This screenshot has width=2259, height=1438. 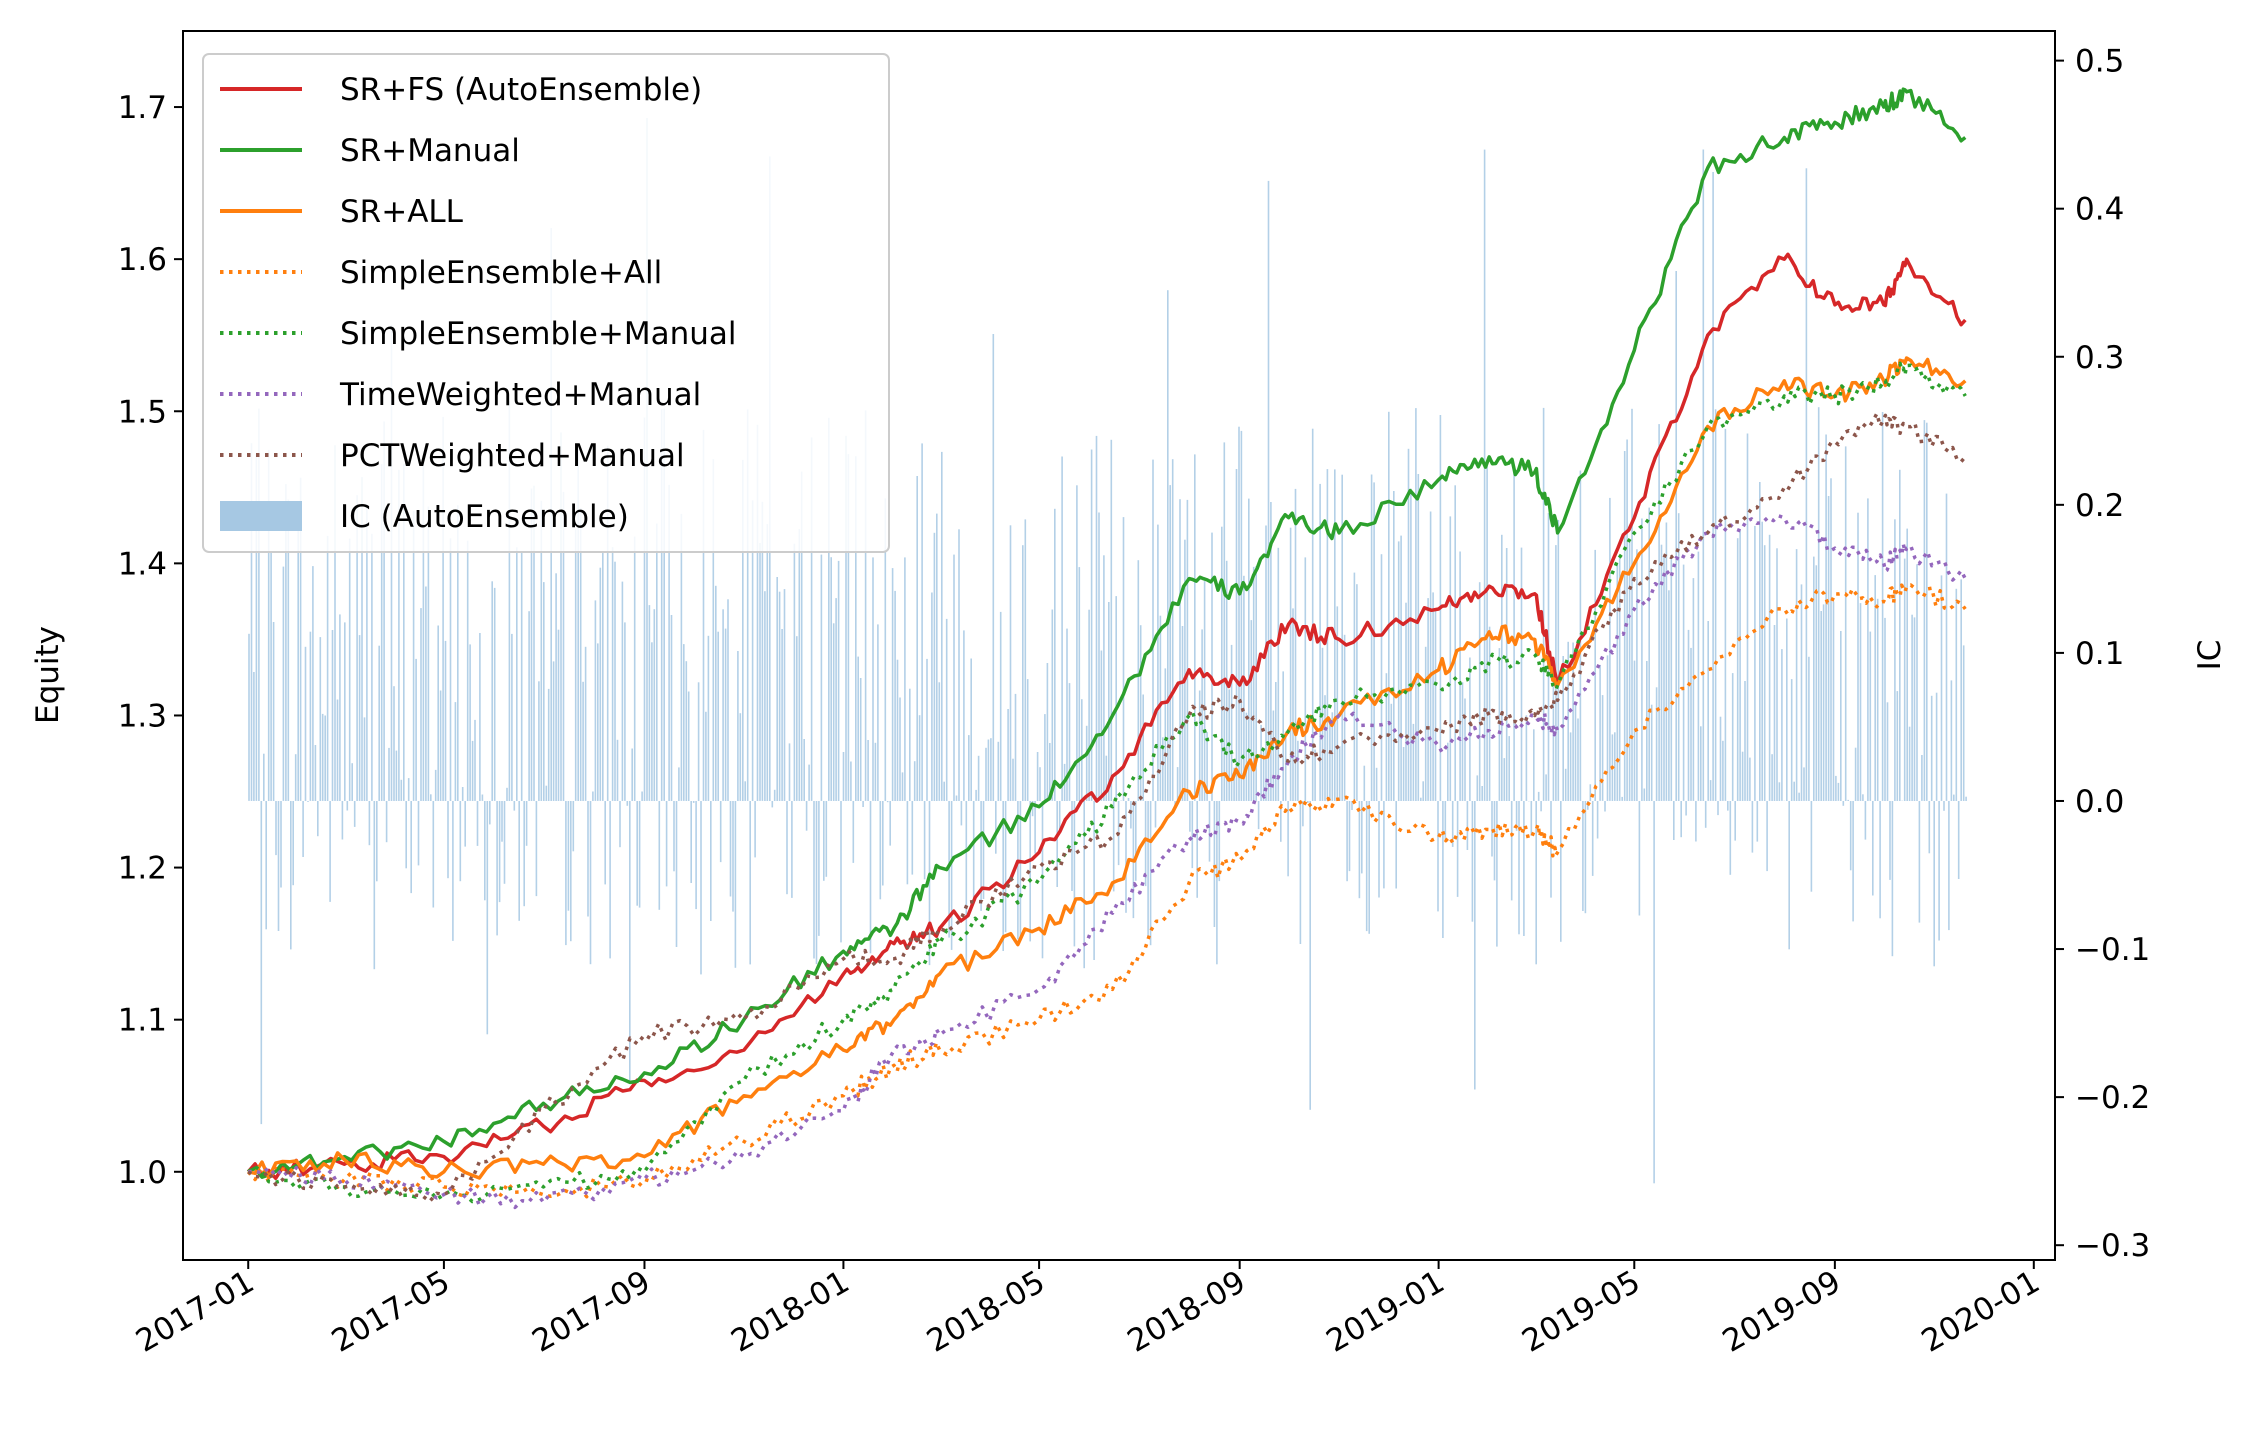 What do you see at coordinates (1581, 1312) in the screenshot?
I see `x-tick-label: 2019-05` at bounding box center [1581, 1312].